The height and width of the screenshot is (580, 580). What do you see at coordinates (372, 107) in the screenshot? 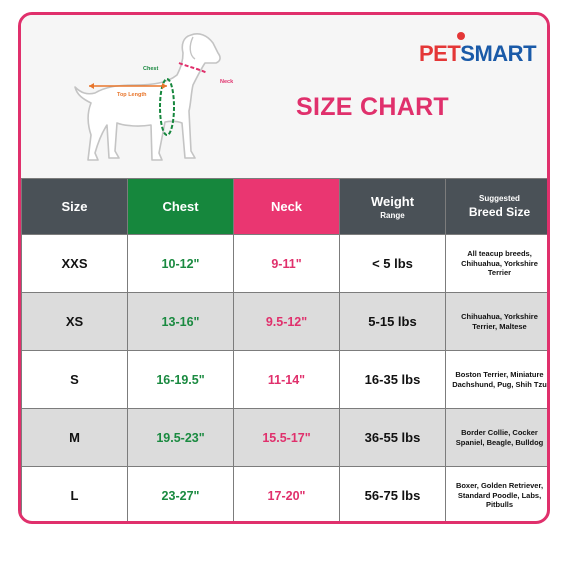
I see `page-title: SIZE CHART` at bounding box center [372, 107].